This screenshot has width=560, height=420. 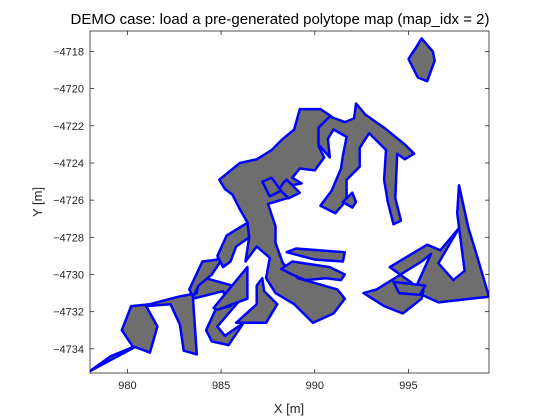 I want to click on y-axis-label: Y [m], so click(x=37, y=202).